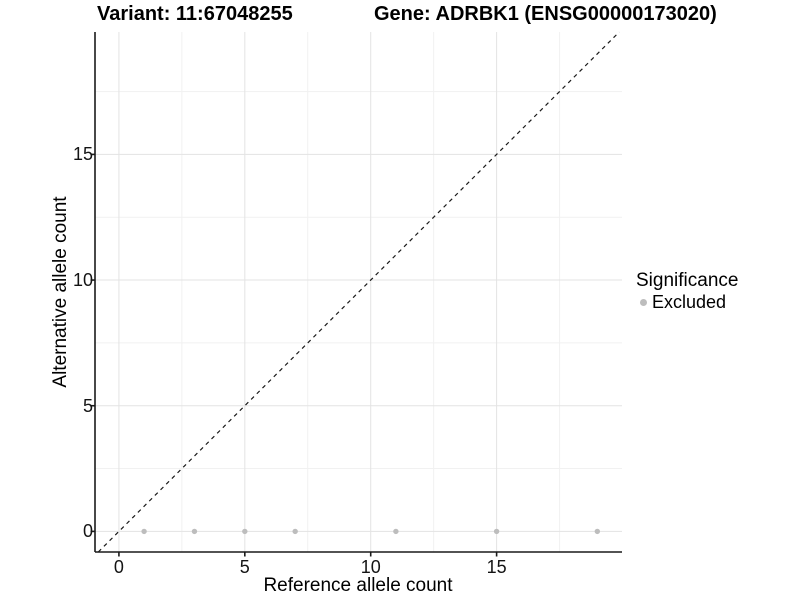 The height and width of the screenshot is (600, 800). What do you see at coordinates (82, 280) in the screenshot?
I see `y-tick-label: 10` at bounding box center [82, 280].